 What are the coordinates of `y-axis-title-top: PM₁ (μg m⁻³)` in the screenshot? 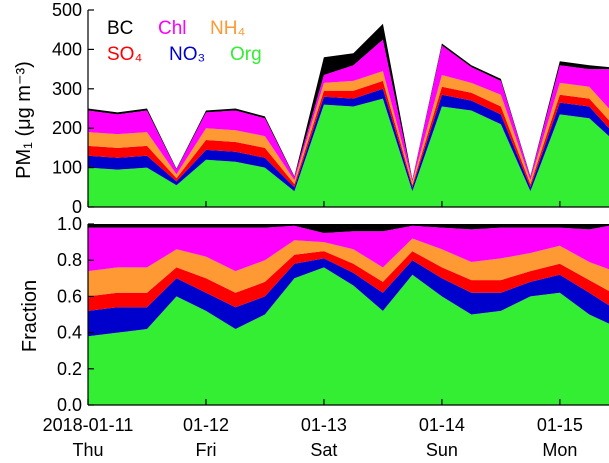 It's located at (24, 120).